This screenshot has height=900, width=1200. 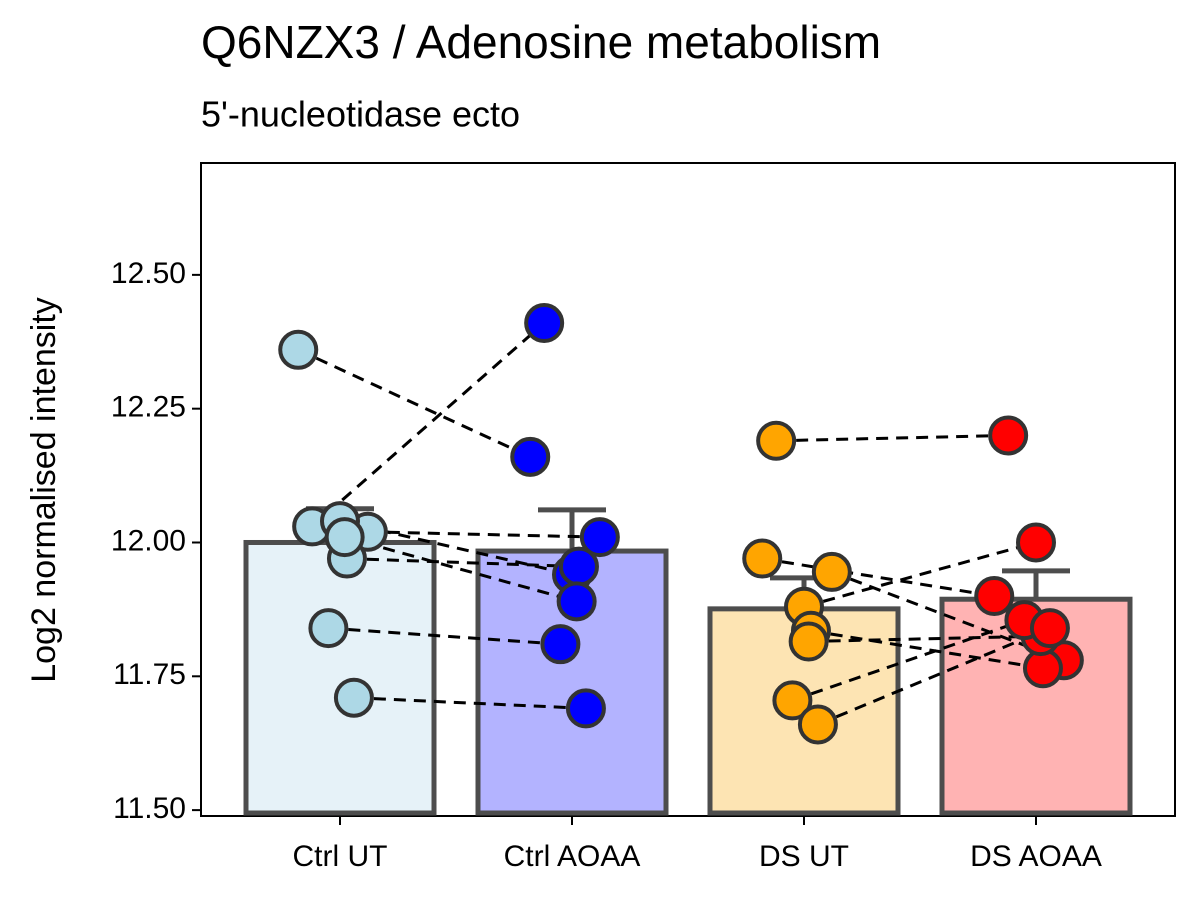 I want to click on chart-title: Q6NZX3 / Adenosine metabolism, so click(x=541, y=42).